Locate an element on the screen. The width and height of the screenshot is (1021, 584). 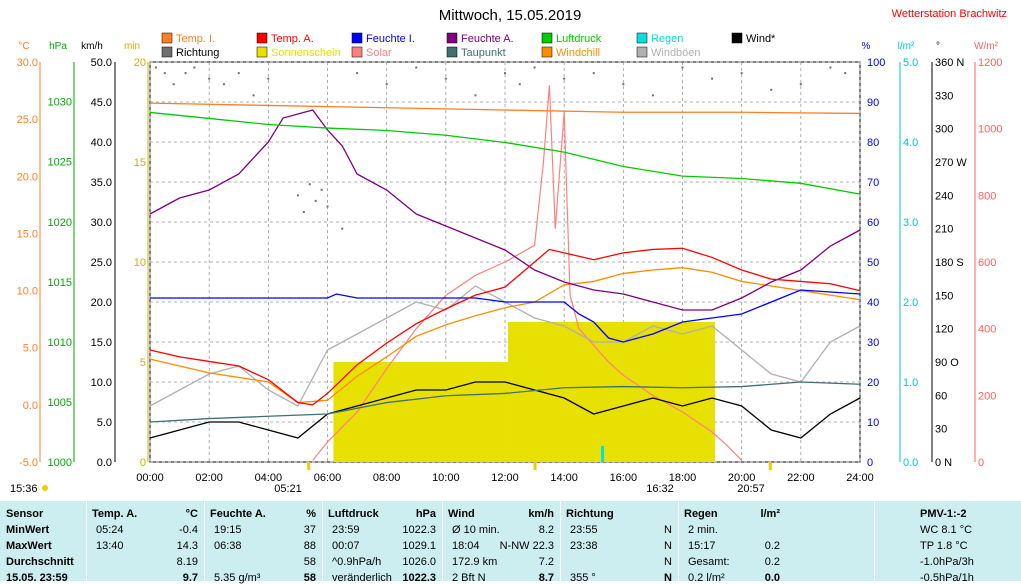
table-cell: veränderlich is located at coordinates (362, 578).